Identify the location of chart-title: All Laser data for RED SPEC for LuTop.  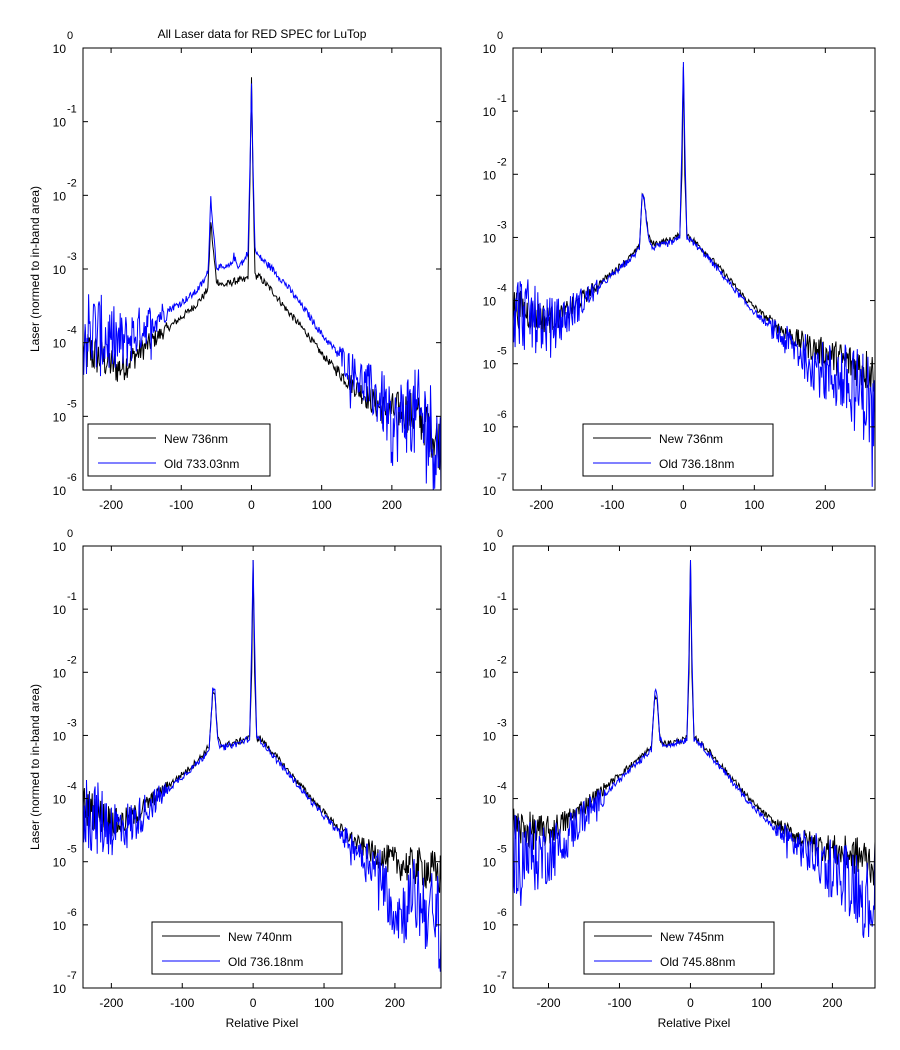
(262, 34).